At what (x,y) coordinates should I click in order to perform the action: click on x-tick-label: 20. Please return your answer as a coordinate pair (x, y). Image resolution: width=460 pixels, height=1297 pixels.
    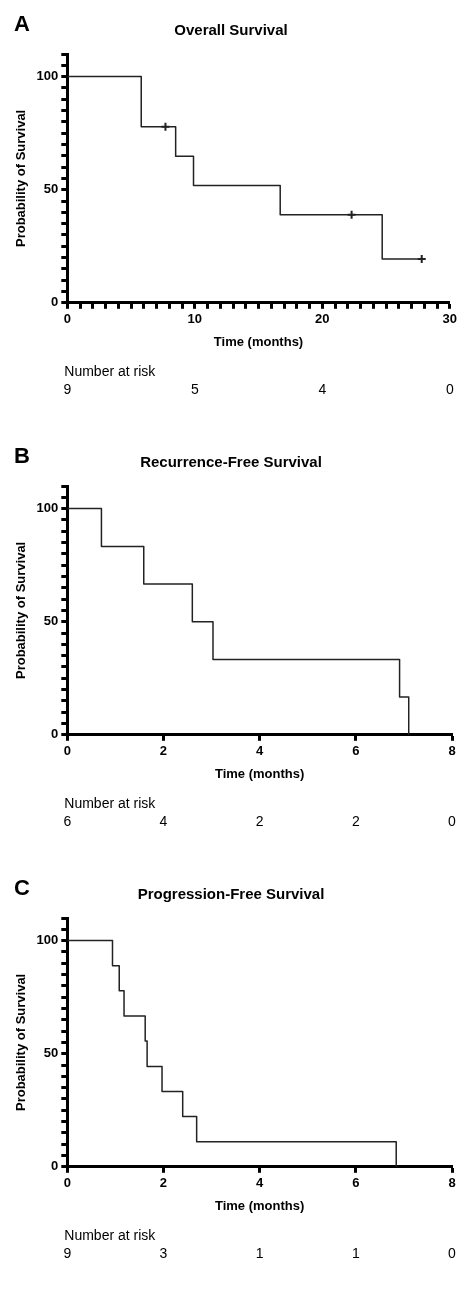
    Looking at the image, I should click on (322, 319).